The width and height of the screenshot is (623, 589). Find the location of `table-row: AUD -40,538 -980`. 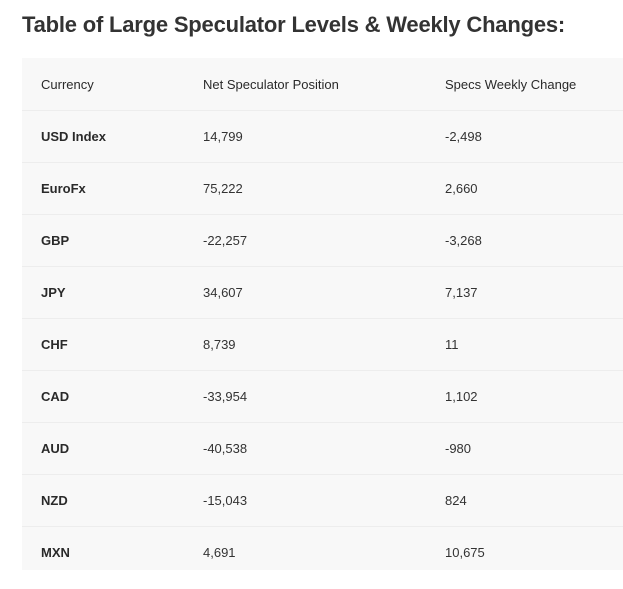

table-row: AUD -40,538 -980 is located at coordinates (322, 448).